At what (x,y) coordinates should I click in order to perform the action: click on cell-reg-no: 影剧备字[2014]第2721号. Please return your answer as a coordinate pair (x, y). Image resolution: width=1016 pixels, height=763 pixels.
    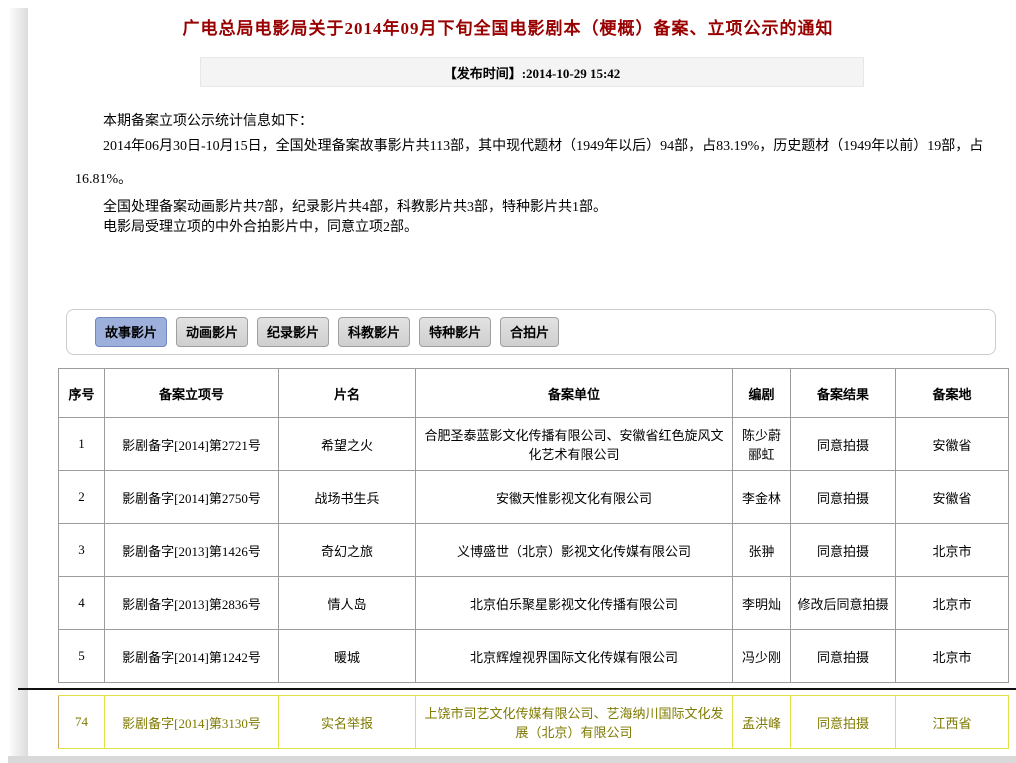
    Looking at the image, I should click on (191, 444).